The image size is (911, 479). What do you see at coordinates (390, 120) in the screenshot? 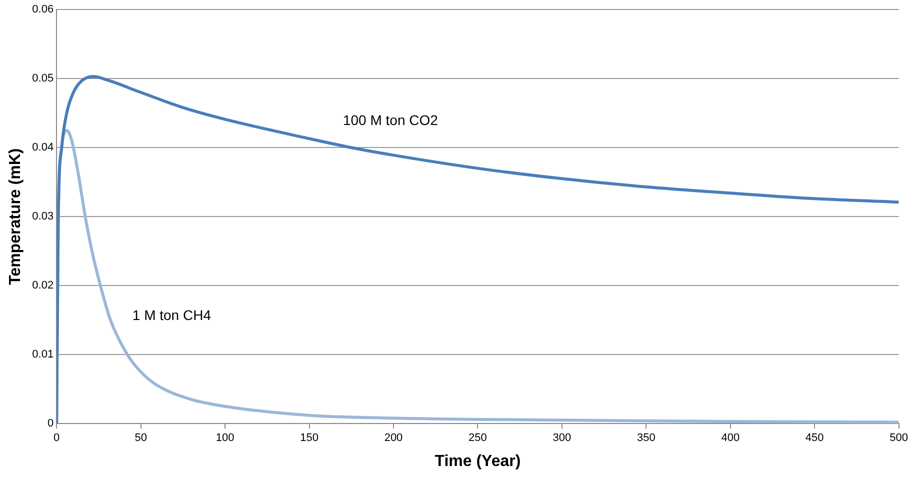
I see `series-label: 100 M ton CO2` at bounding box center [390, 120].